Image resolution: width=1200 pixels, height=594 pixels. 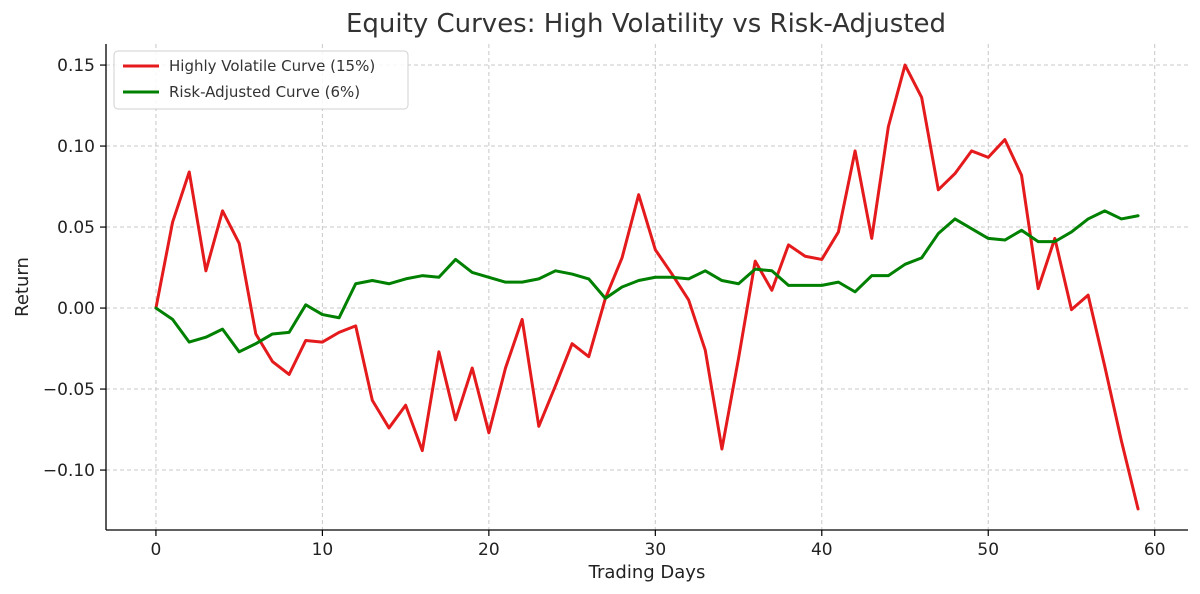 What do you see at coordinates (988, 550) in the screenshot?
I see `x-tick-label: 50` at bounding box center [988, 550].